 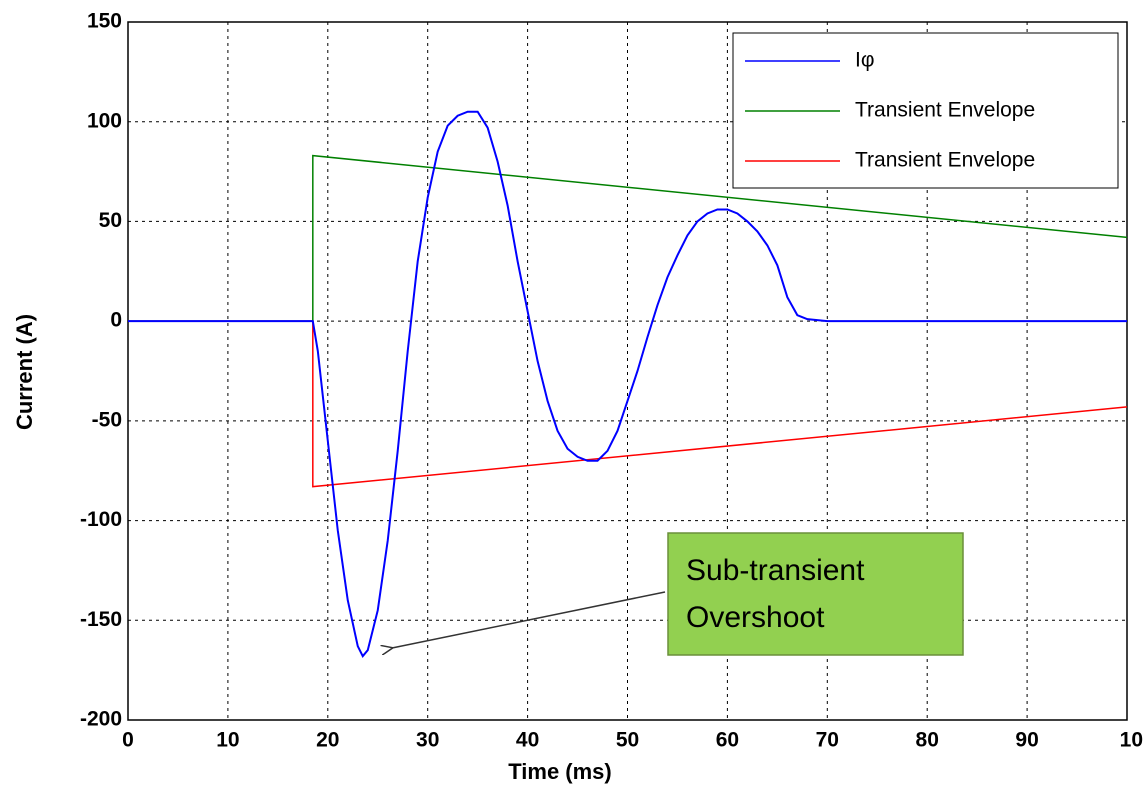 I want to click on y-tick-label: -200, so click(x=101, y=719).